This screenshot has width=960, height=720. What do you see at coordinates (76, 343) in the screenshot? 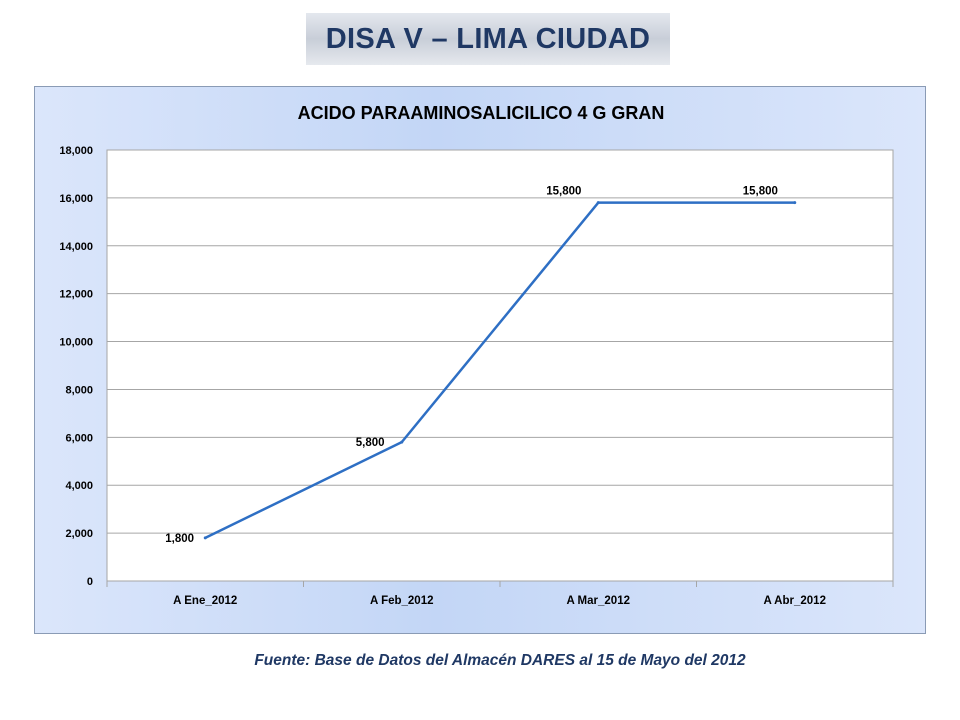
I see `y-tick-label: 10,000` at bounding box center [76, 343].